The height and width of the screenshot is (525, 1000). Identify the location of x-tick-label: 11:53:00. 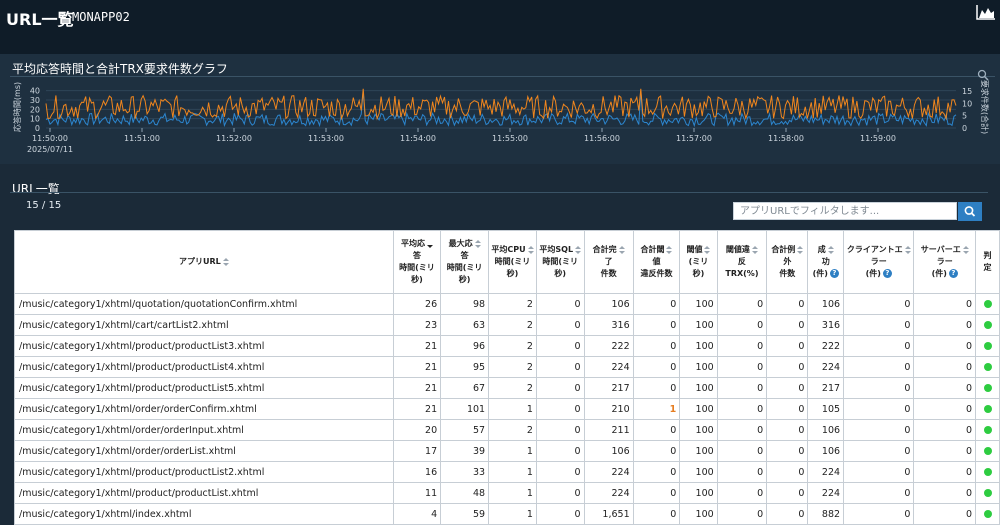
(326, 138).